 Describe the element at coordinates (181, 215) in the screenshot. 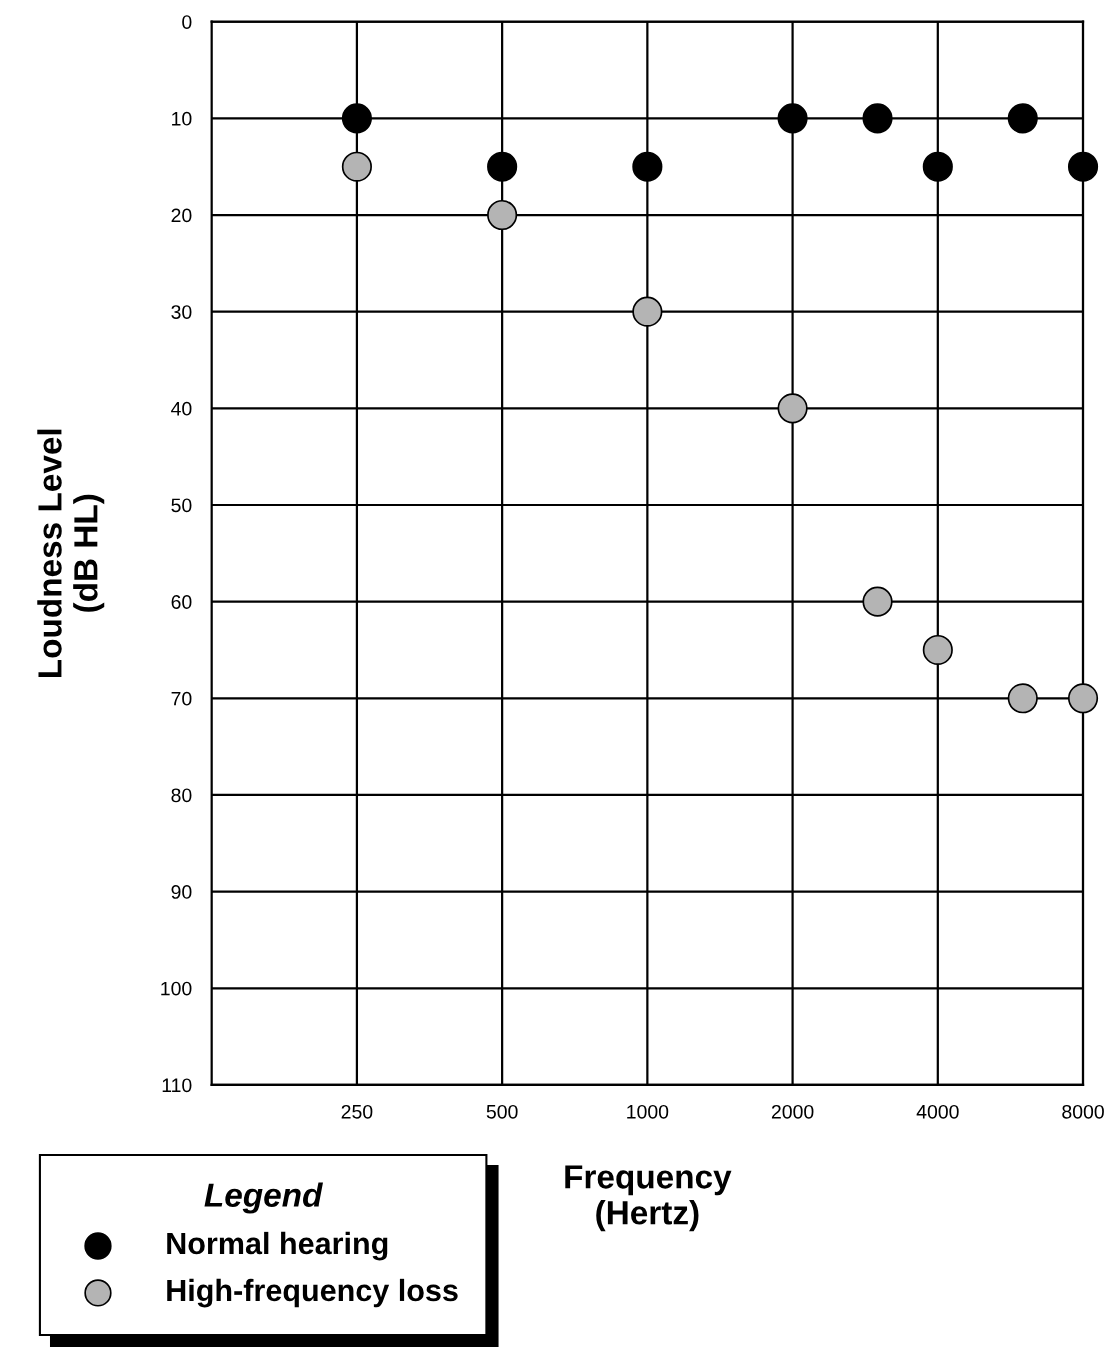

I see `y-tick-label: 20` at that location.